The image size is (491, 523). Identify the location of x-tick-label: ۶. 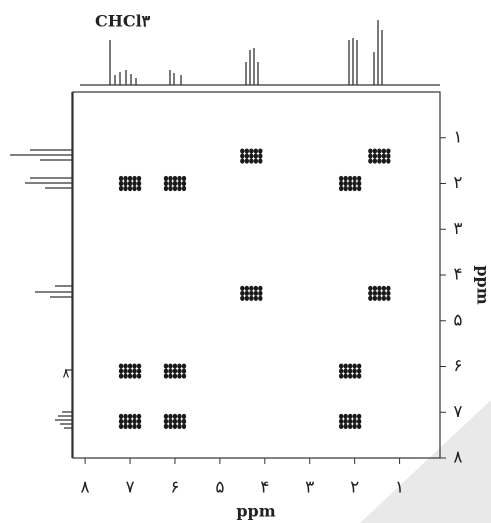
(174, 488).